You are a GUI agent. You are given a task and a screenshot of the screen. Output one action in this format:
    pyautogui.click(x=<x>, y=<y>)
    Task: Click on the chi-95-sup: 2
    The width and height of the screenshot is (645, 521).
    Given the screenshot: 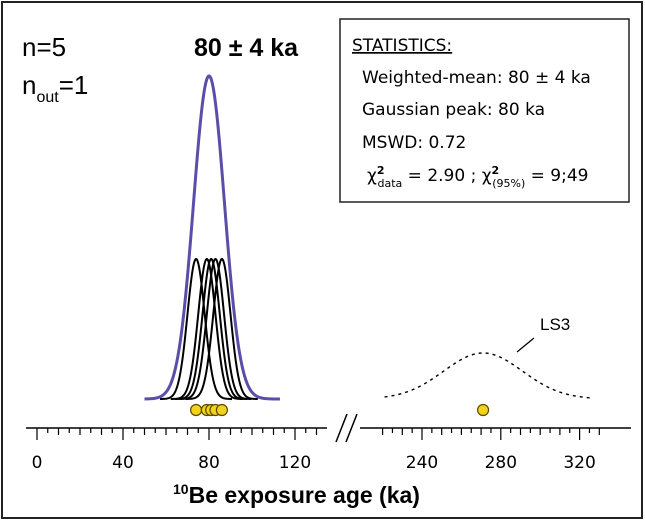 What is the action you would take?
    pyautogui.click(x=496, y=170)
    